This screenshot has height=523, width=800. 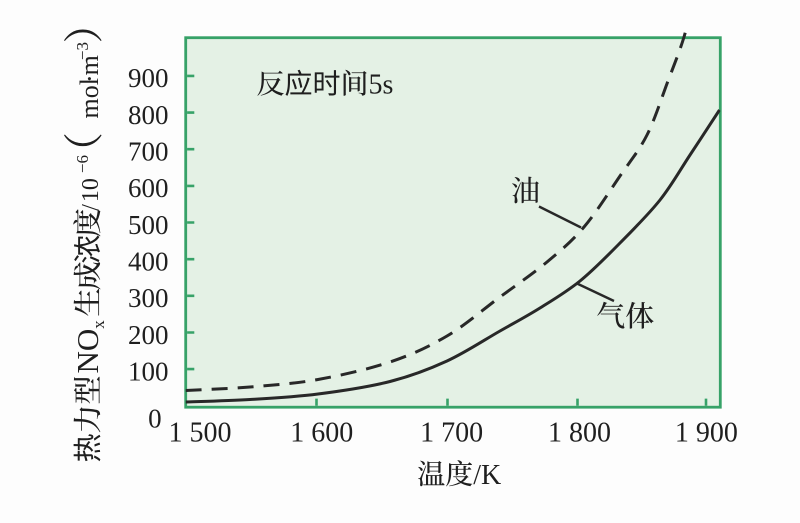 I want to click on svg-text: x, so click(x=98, y=324).